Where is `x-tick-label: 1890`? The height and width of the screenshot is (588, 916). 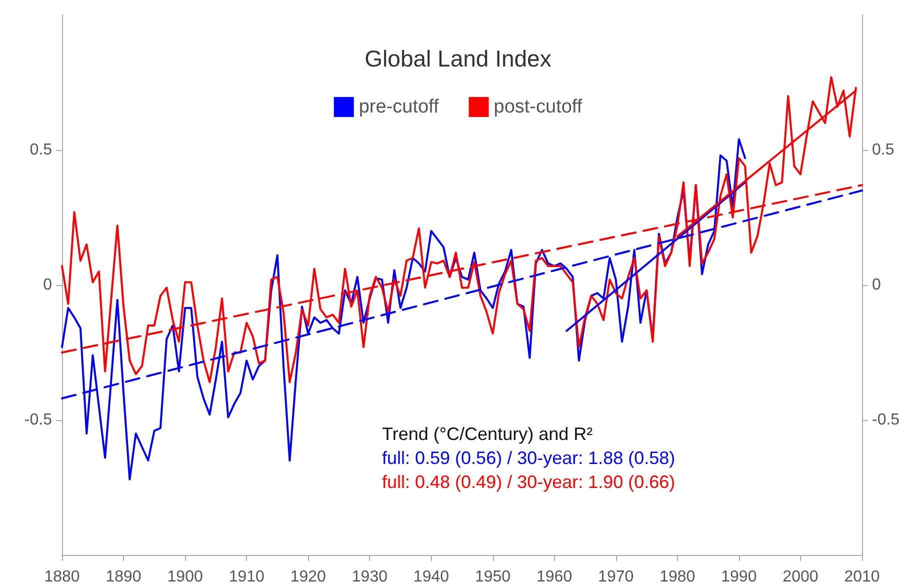 x-tick-label: 1890 is located at coordinates (124, 577).